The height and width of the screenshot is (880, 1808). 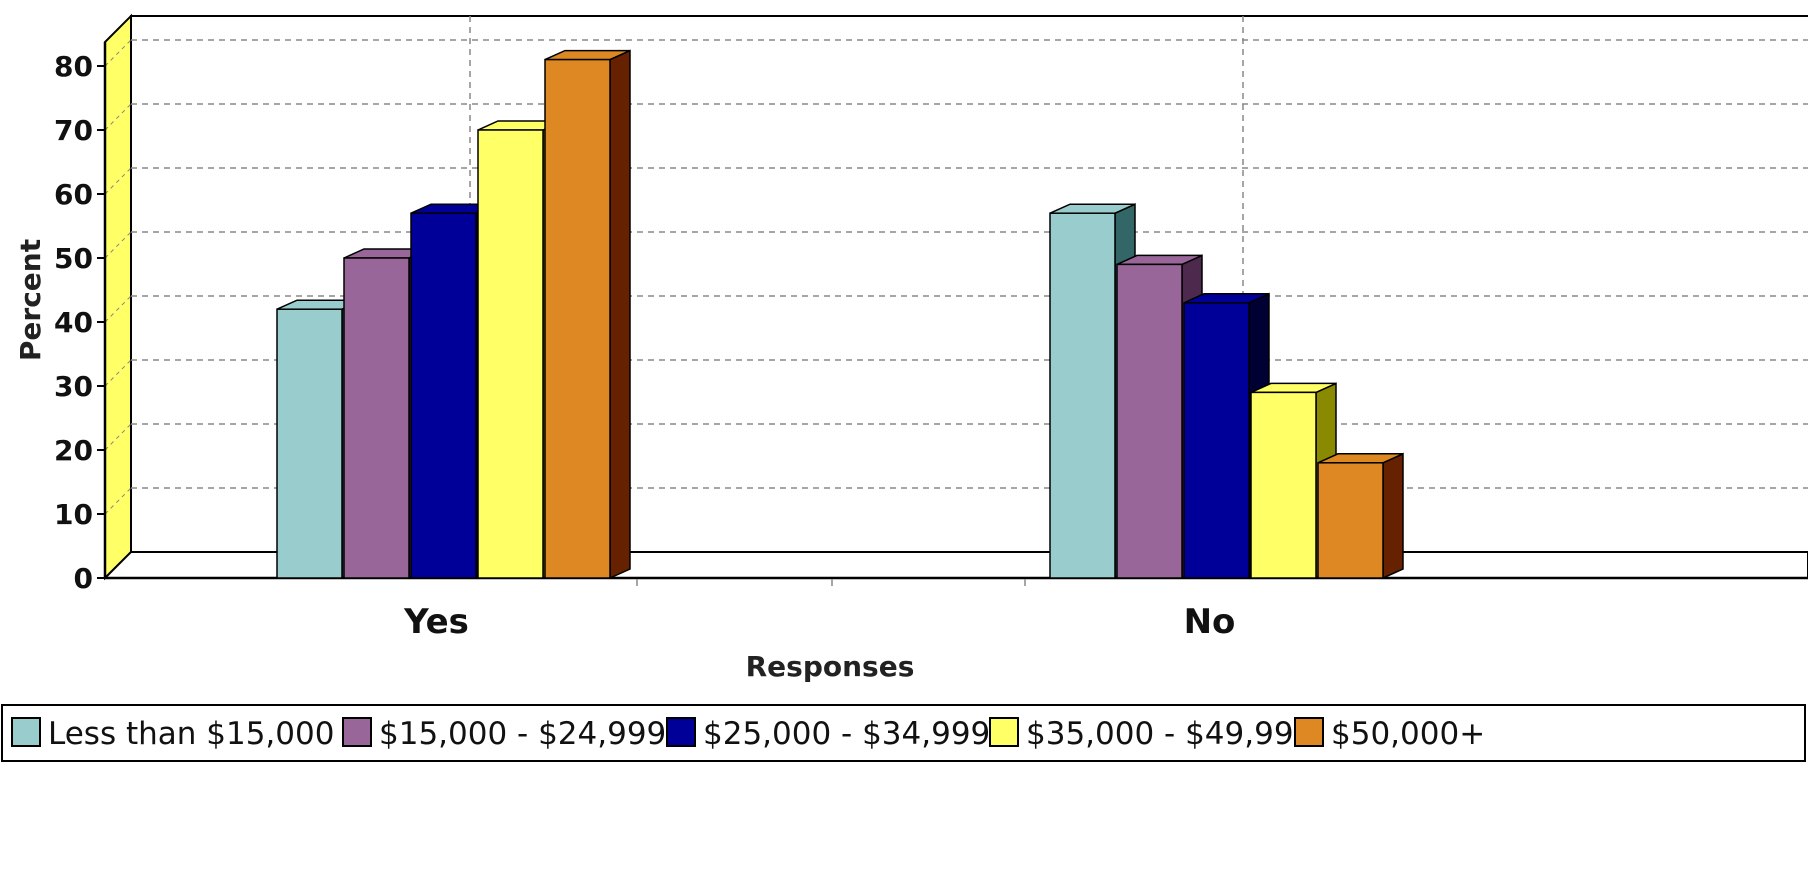 I want to click on legend-label: $15,000 - $24,999, so click(x=522, y=734).